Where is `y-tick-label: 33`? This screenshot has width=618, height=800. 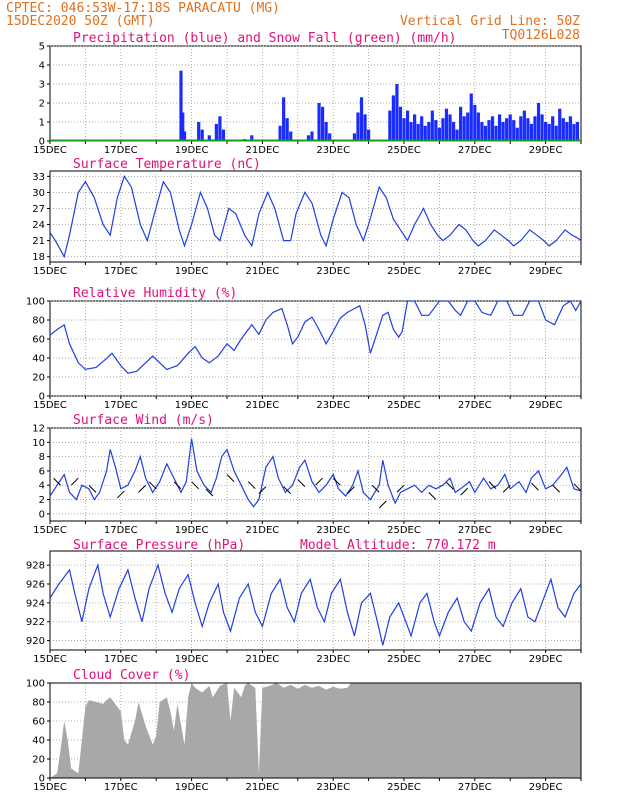
y-tick-label: 33 is located at coordinates (38, 177).